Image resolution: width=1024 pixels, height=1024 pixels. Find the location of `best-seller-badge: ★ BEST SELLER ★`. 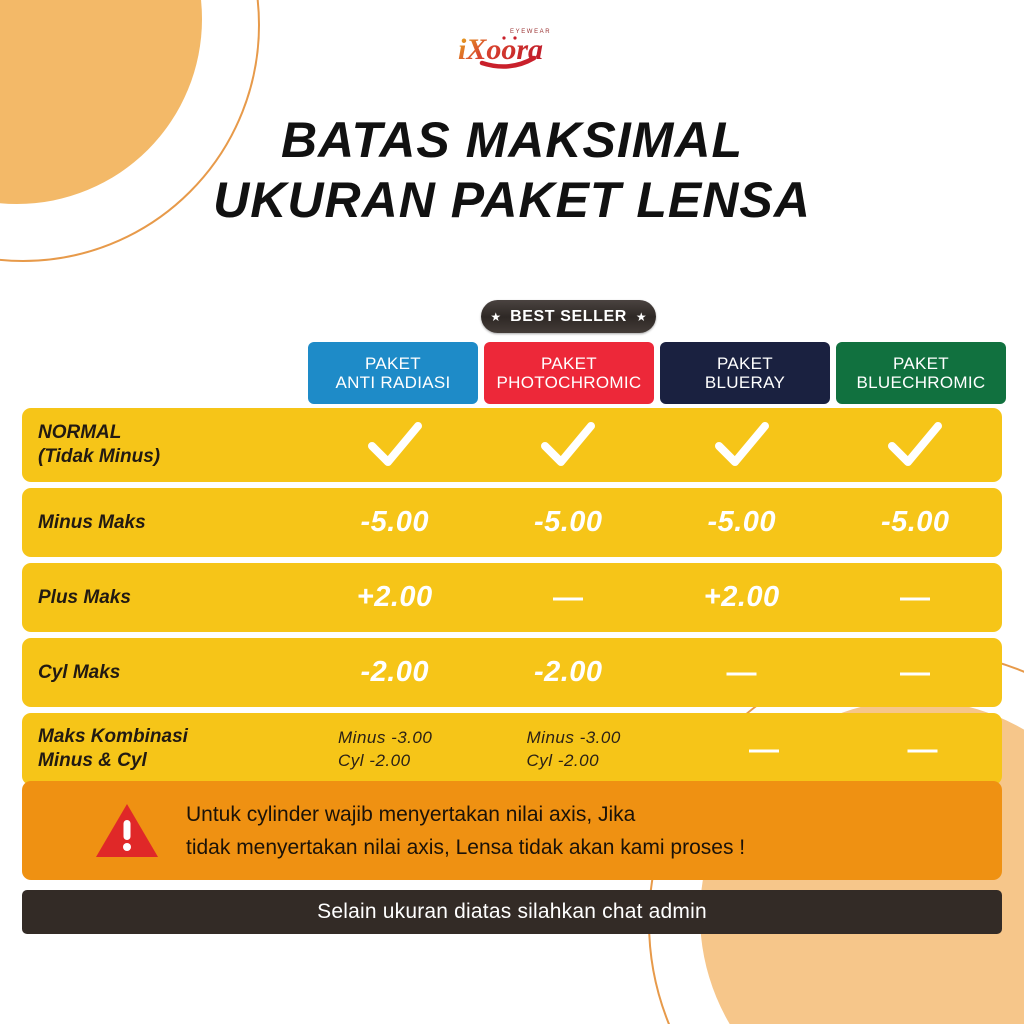

best-seller-badge: ★ BEST SELLER ★ is located at coordinates (568, 316).